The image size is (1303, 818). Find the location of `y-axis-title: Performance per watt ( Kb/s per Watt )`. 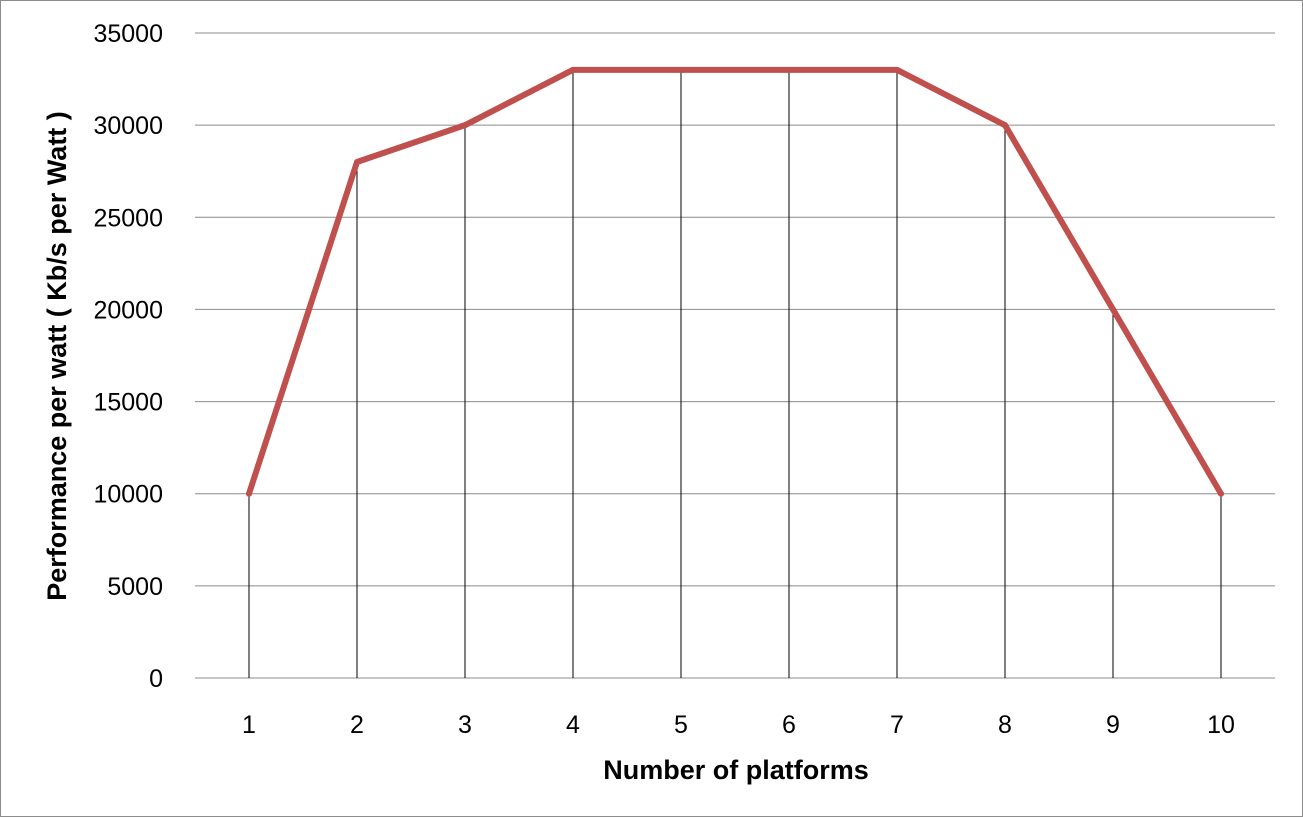

y-axis-title: Performance per watt ( Kb/s per Watt ) is located at coordinates (57, 356).